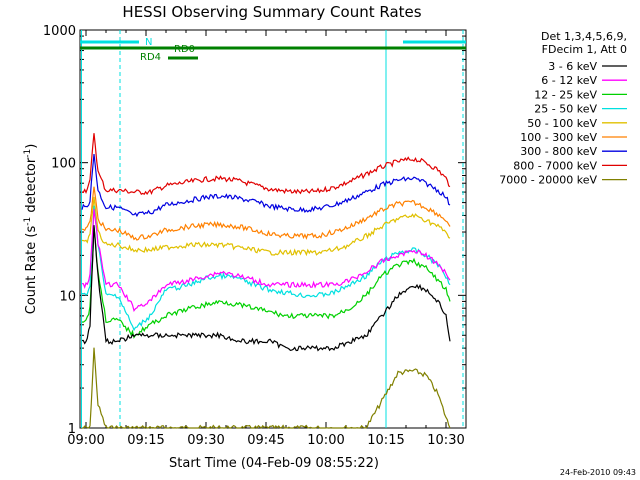  I want to click on y-tick-label: 1, so click(72, 429).